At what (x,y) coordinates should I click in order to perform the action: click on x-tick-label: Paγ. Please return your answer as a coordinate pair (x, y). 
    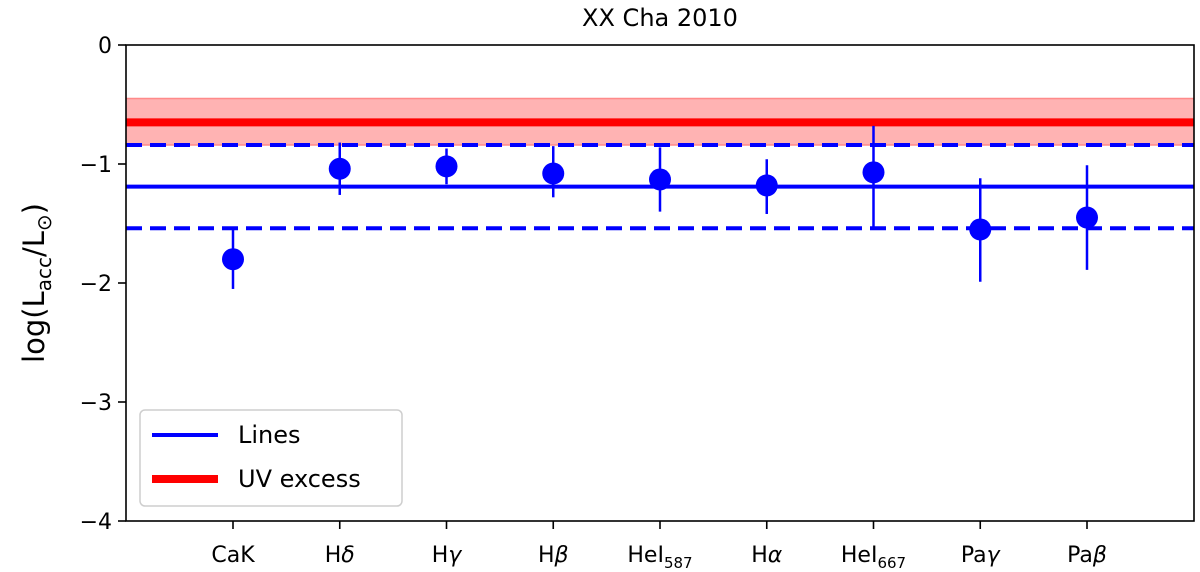
    Looking at the image, I should click on (981, 555).